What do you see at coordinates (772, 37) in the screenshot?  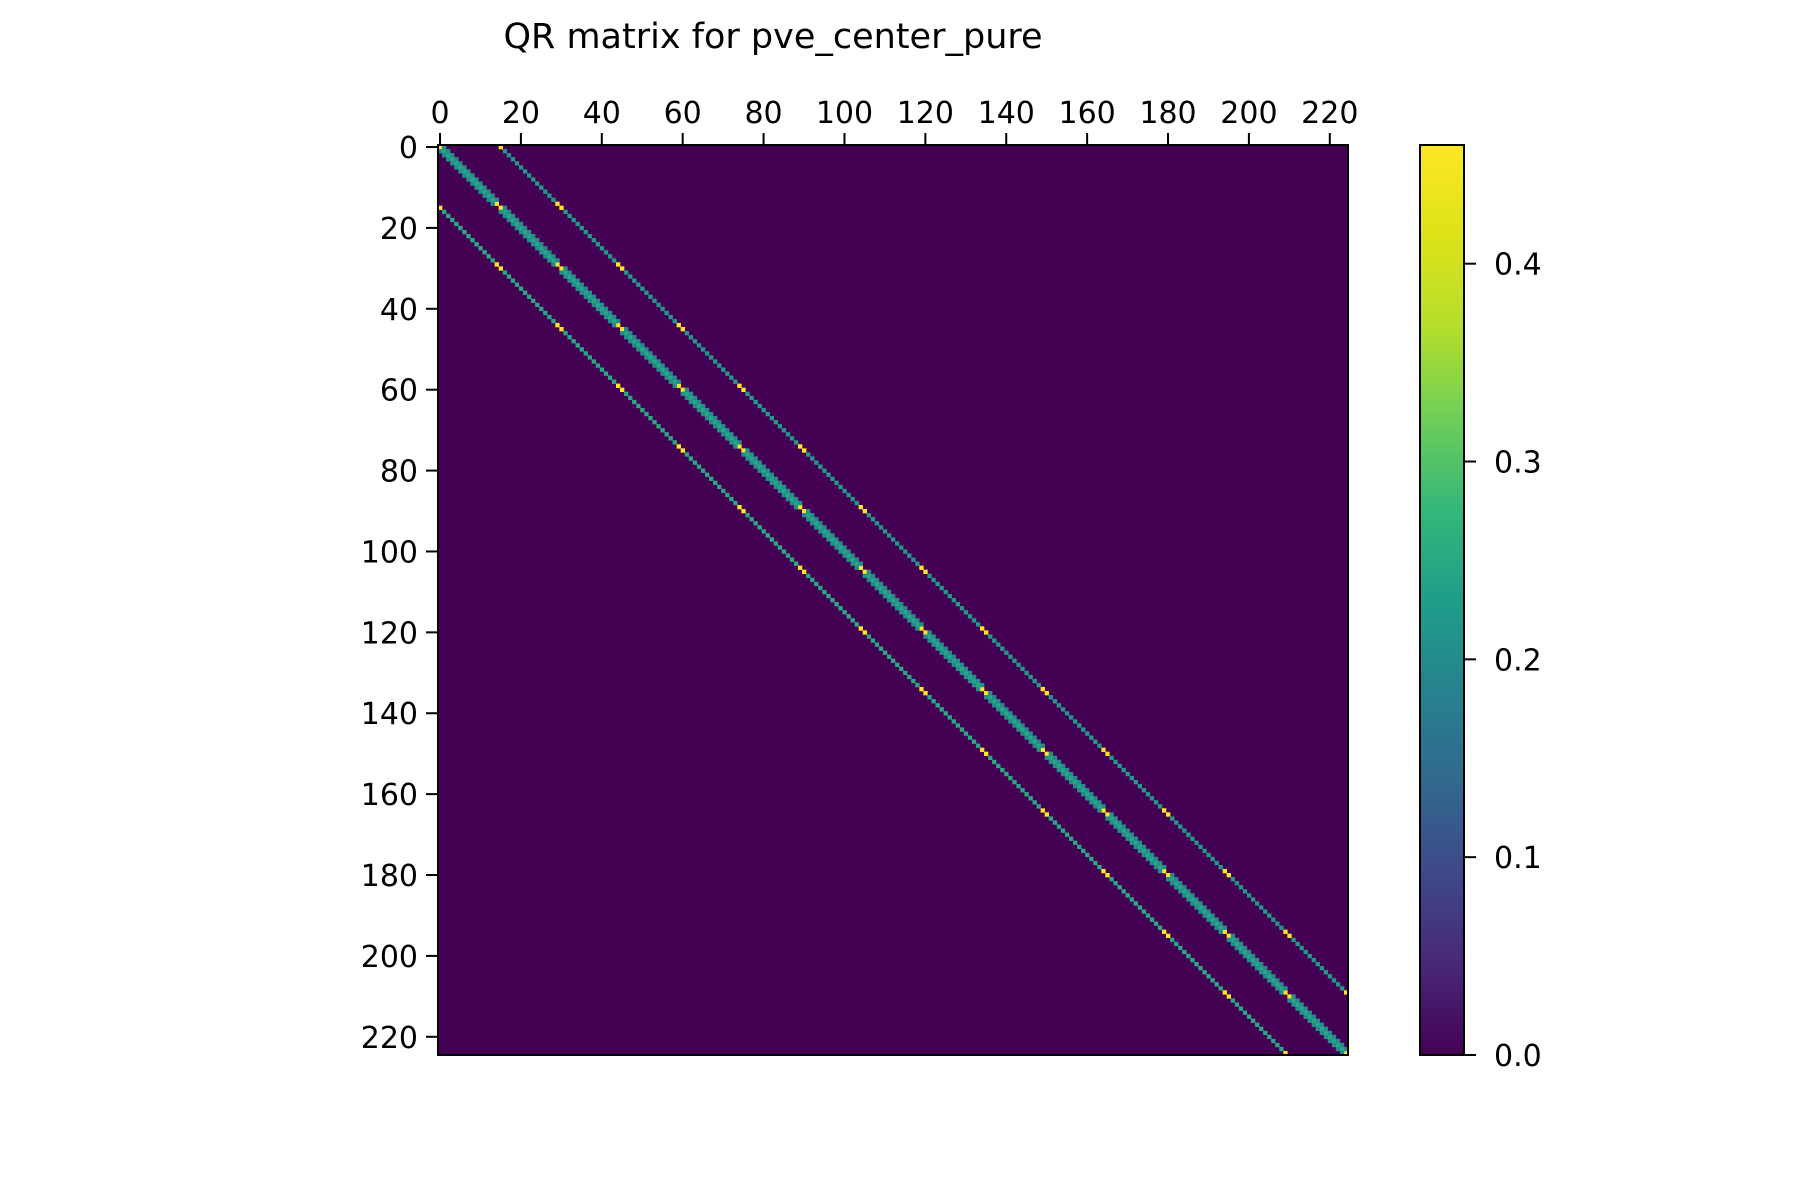 I see `chart-title: QR matrix for pve_center_pure` at bounding box center [772, 37].